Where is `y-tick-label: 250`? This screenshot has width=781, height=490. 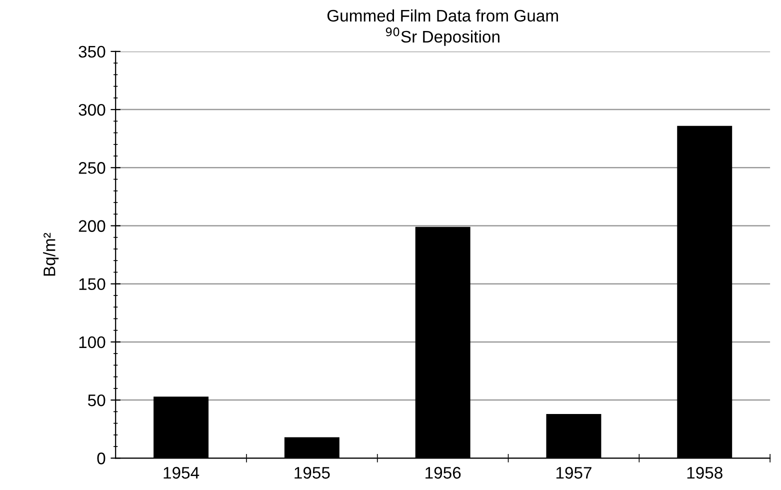 y-tick-label: 250 is located at coordinates (92, 168).